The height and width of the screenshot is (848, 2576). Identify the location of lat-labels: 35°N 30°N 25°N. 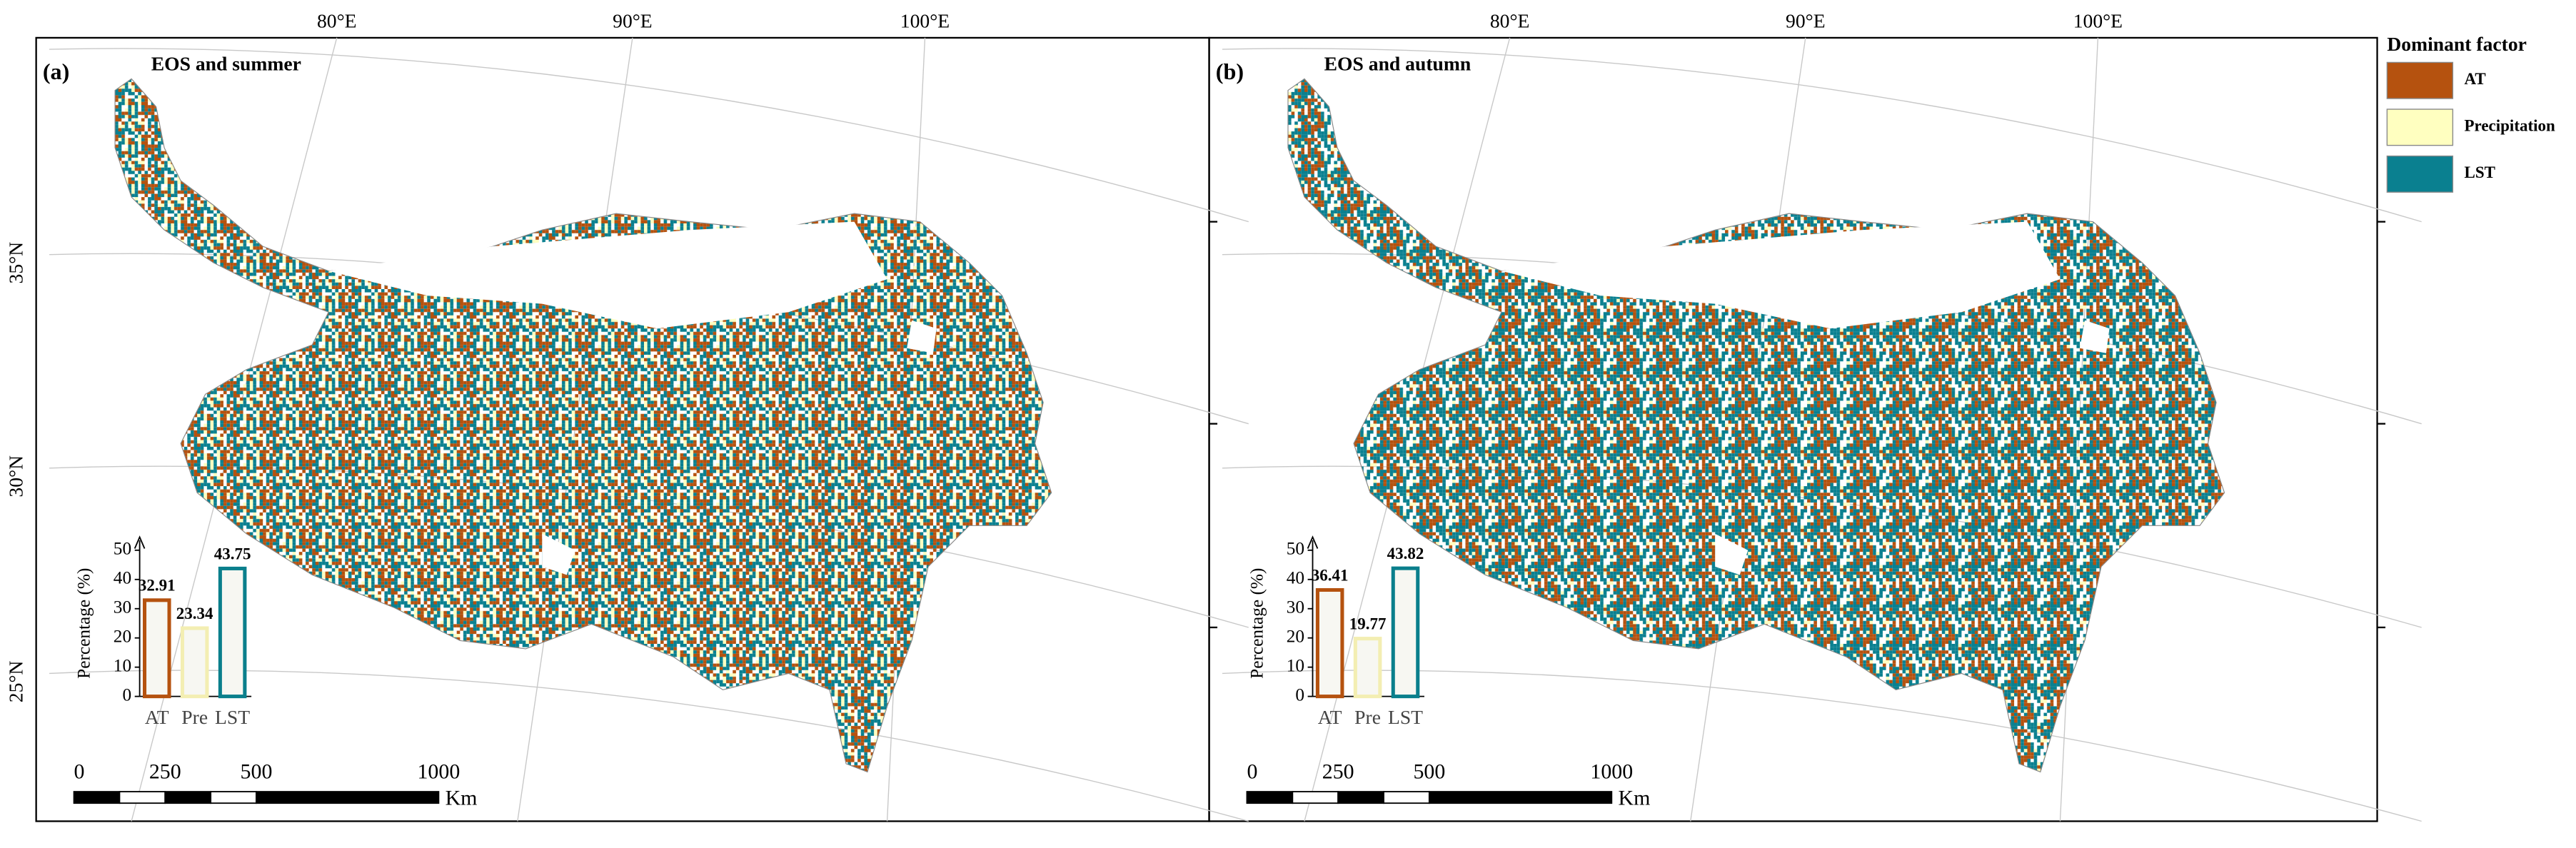
(16, 472).